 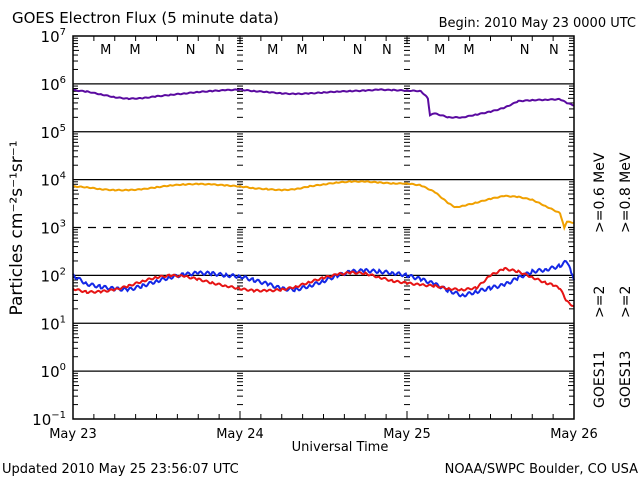 What do you see at coordinates (53, 132) in the screenshot?
I see `y-tick-label: 10⁵` at bounding box center [53, 132].